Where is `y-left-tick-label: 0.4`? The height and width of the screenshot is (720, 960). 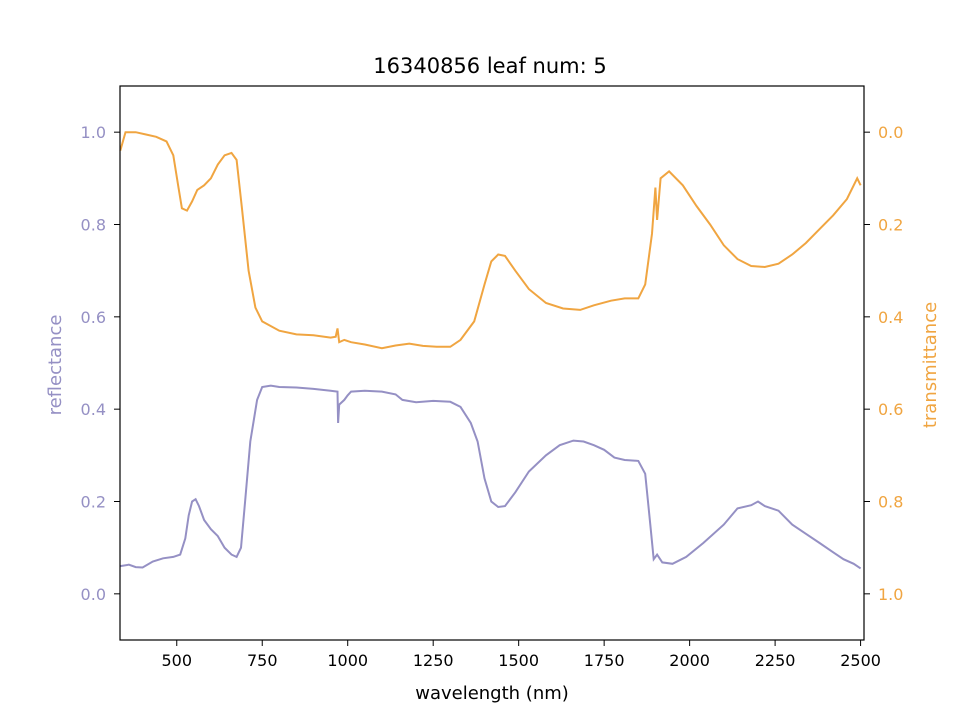 y-left-tick-label: 0.4 is located at coordinates (93, 409).